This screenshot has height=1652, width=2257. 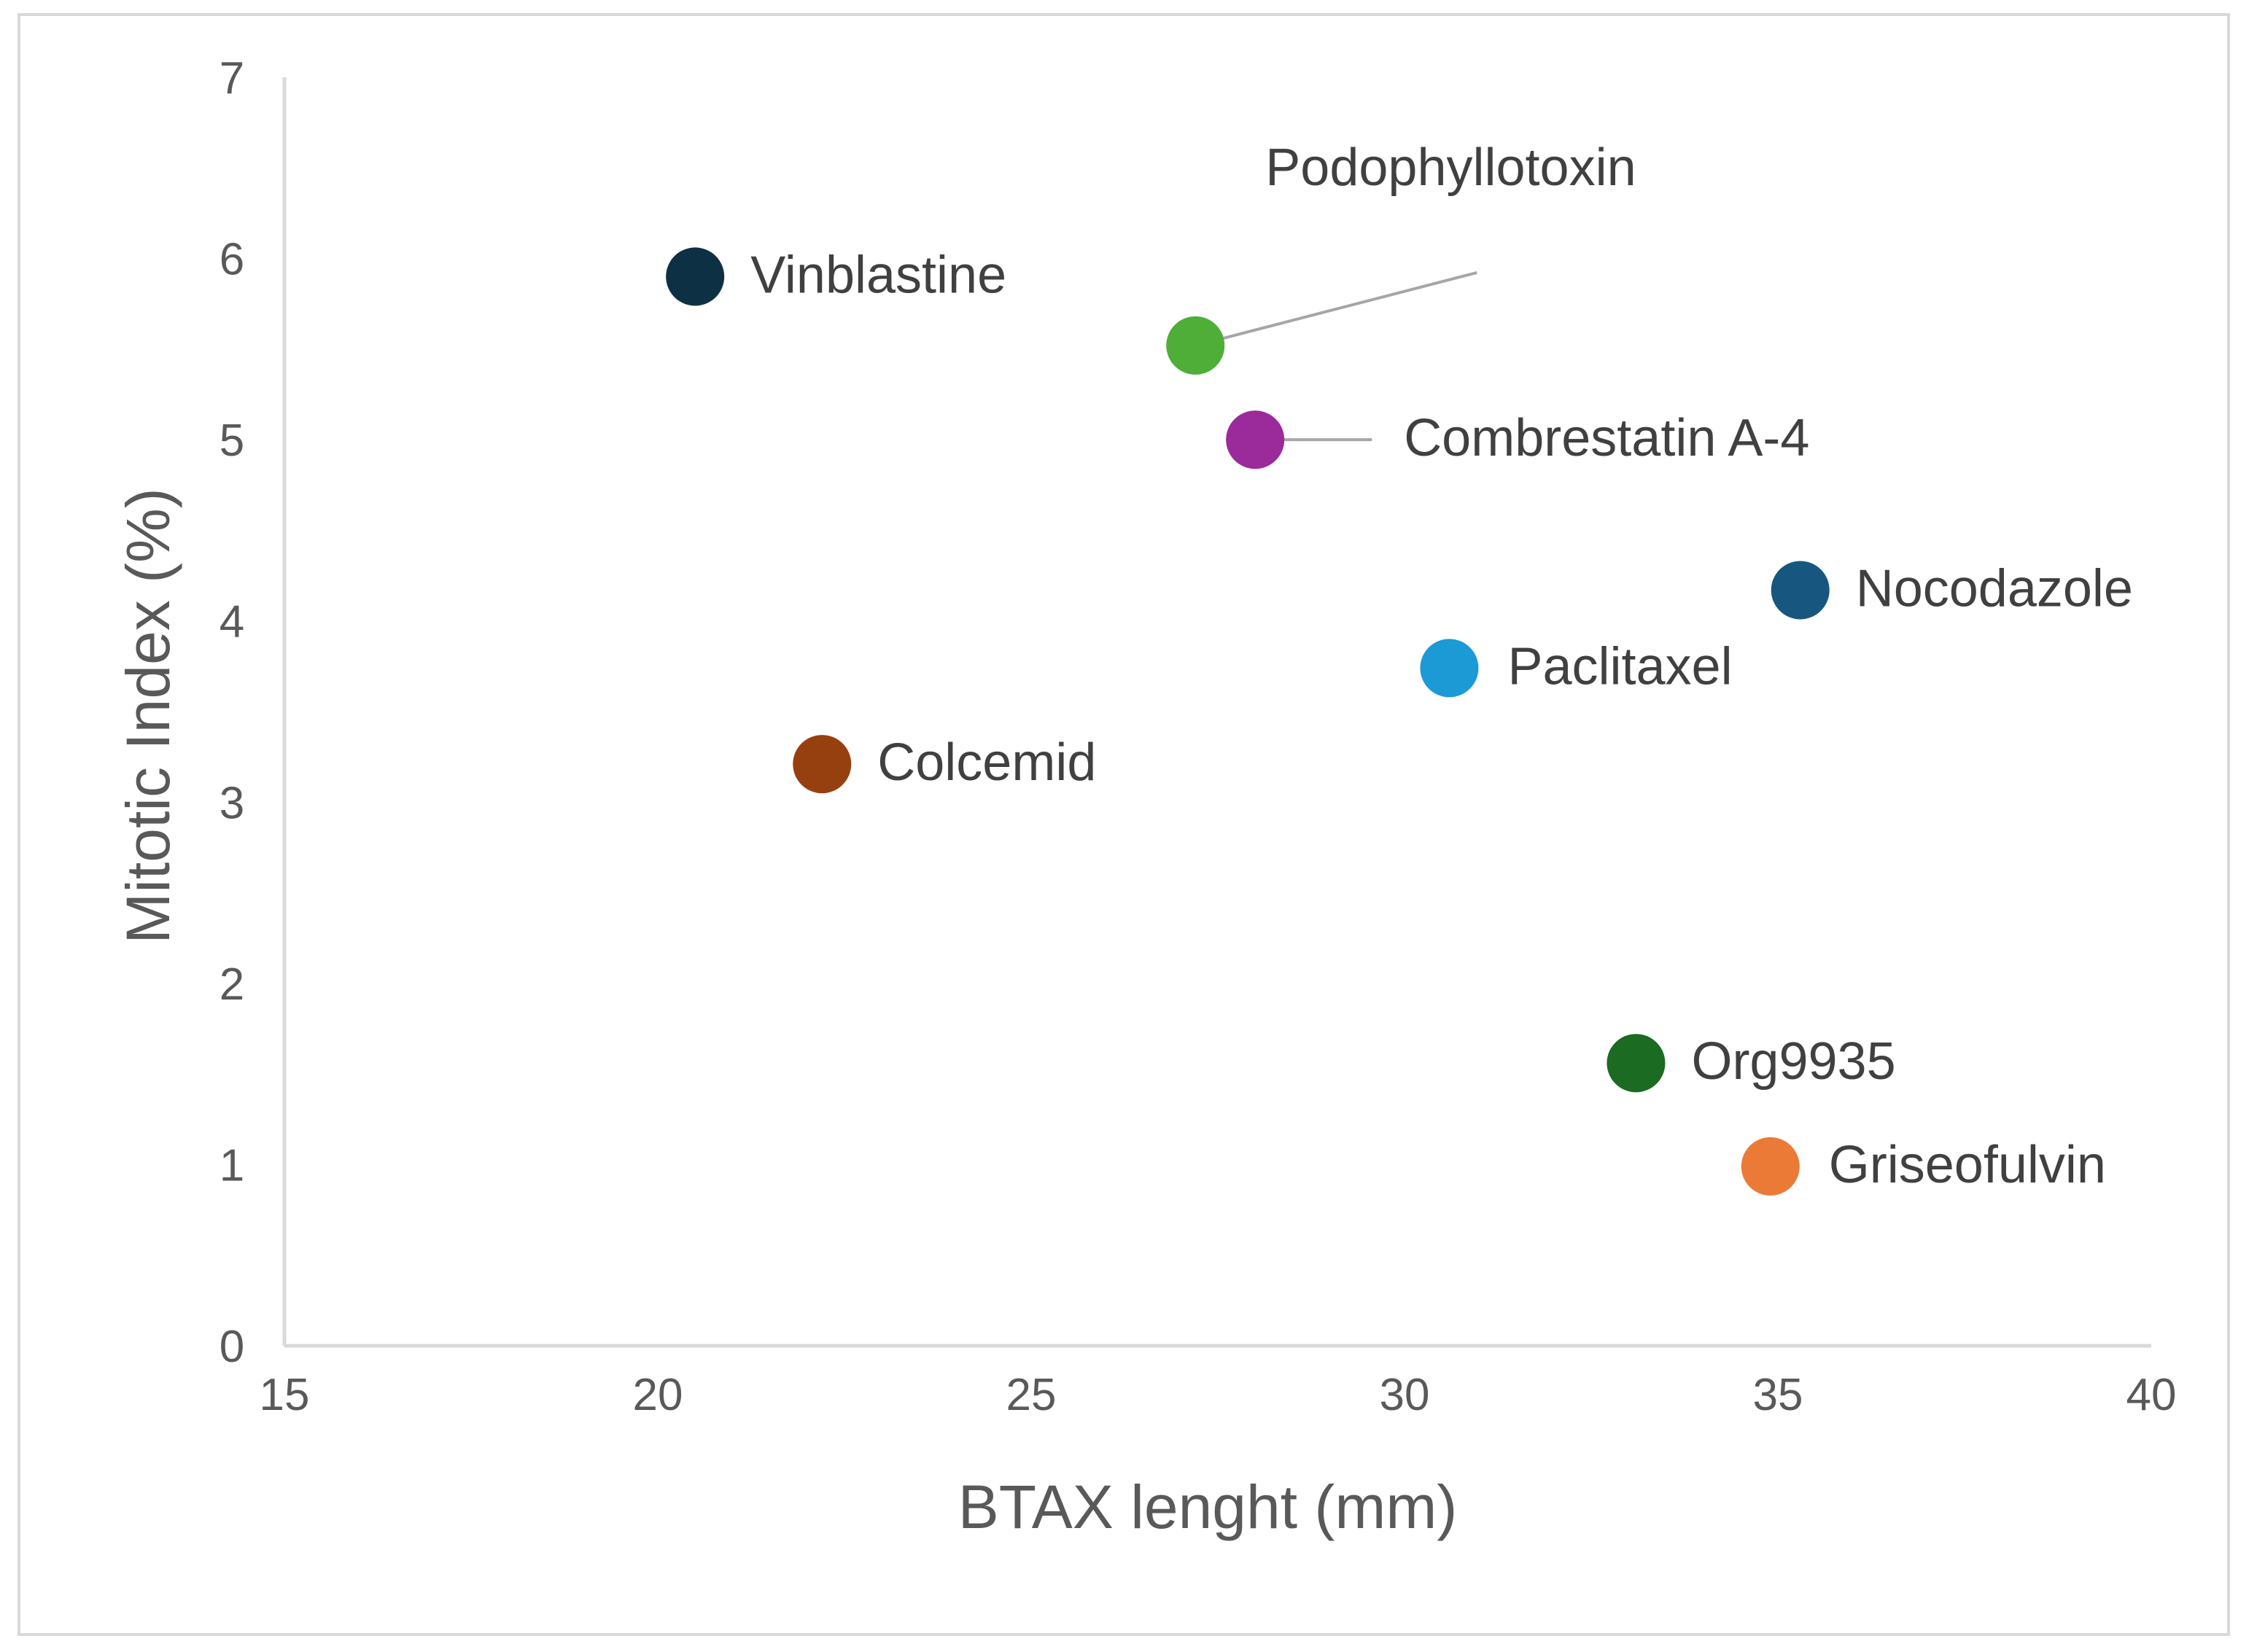 I want to click on y-tick-label: 3, so click(x=232, y=803).